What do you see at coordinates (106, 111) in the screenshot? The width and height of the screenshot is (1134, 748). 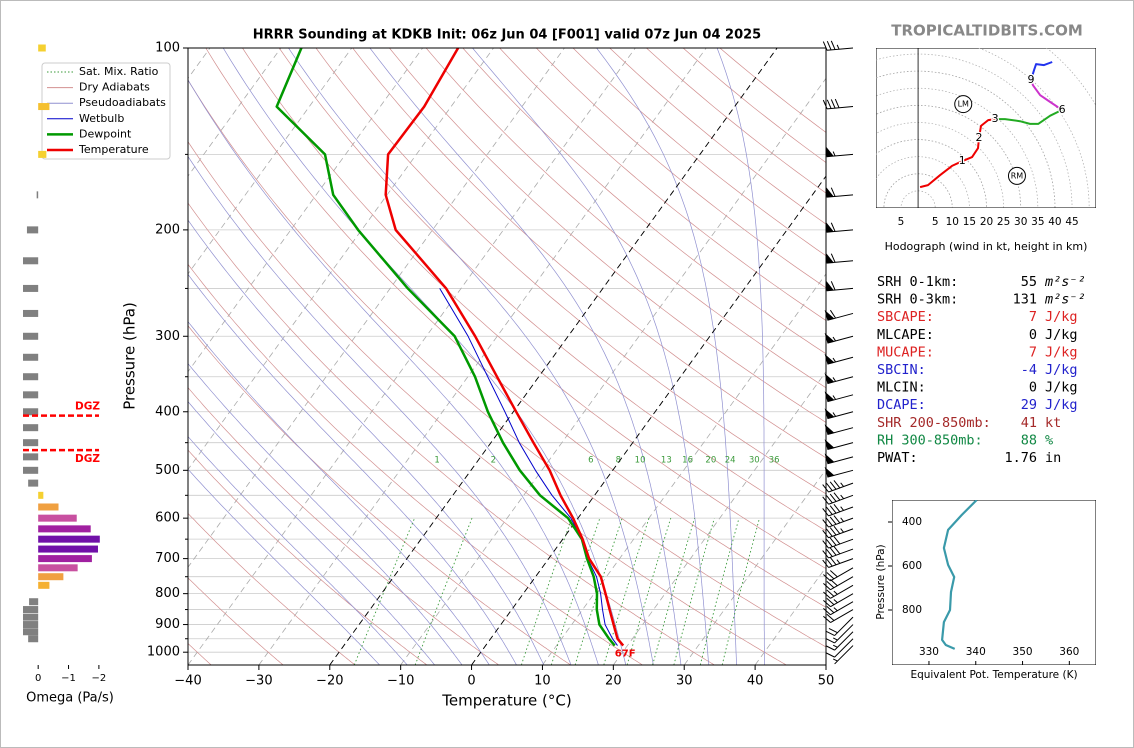 I see `legend-box` at bounding box center [106, 111].